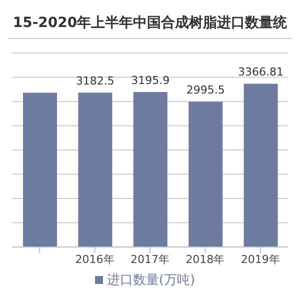  Describe the element at coordinates (150, 259) in the screenshot. I see `x-tick-label: 2017年` at that location.